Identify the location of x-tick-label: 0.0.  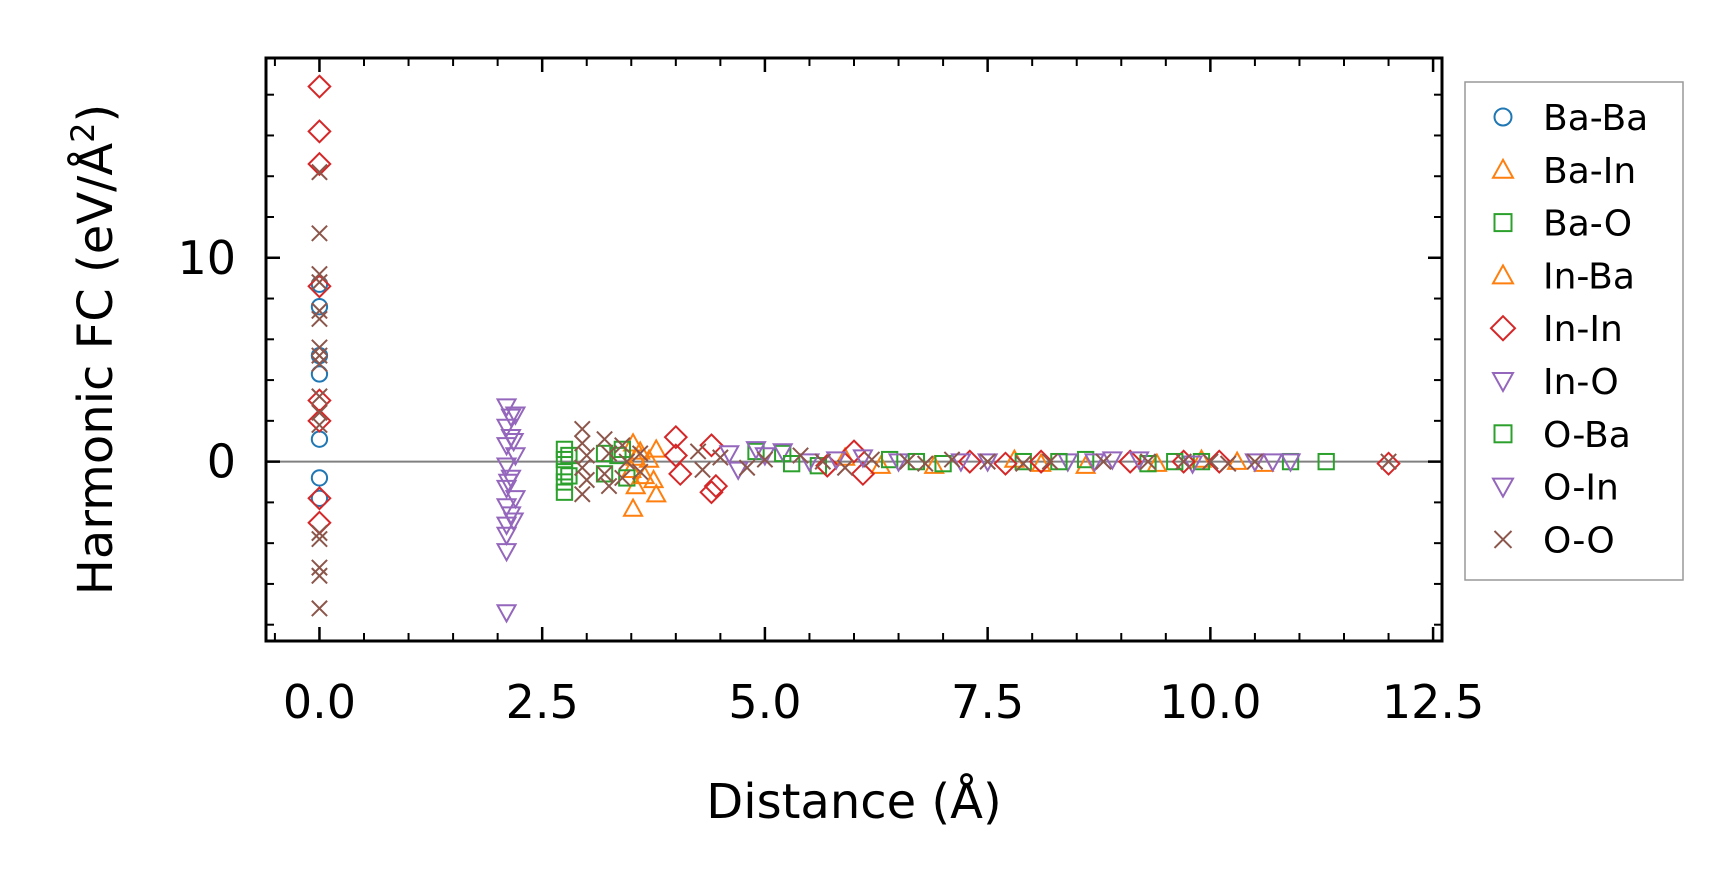
(319, 702).